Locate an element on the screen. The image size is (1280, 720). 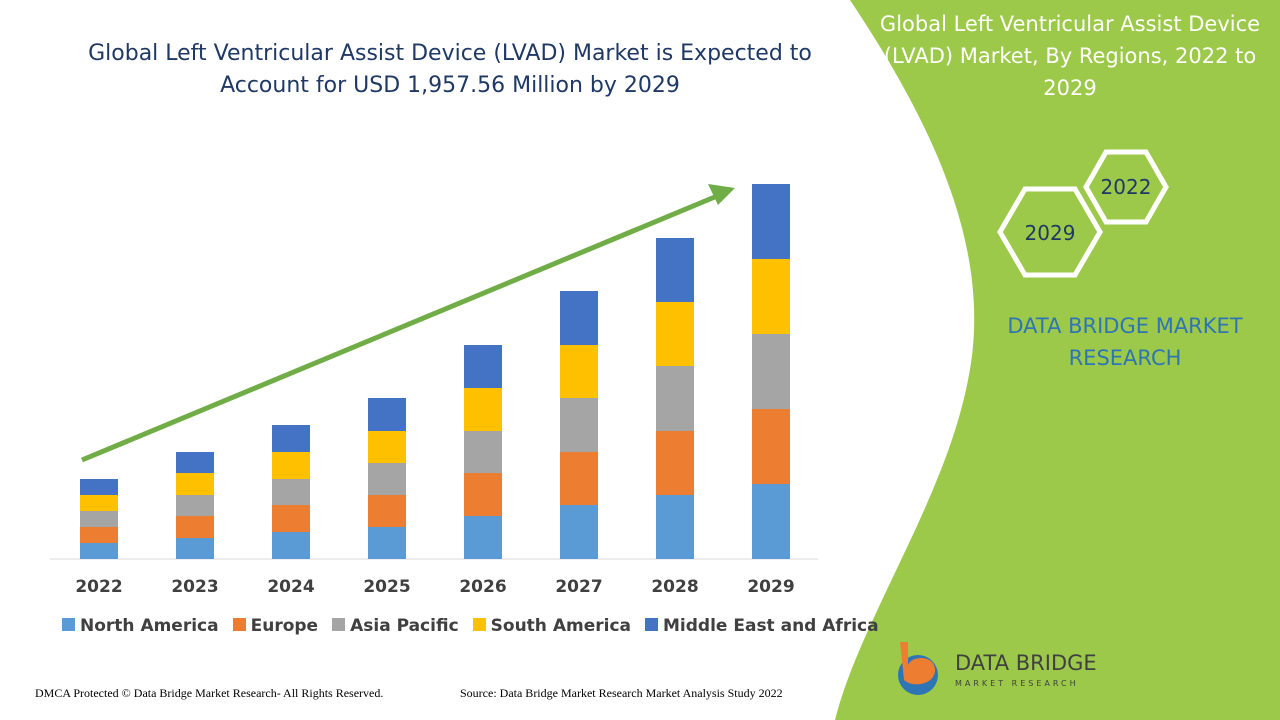
x-tick-label: 2026 is located at coordinates (482, 587).